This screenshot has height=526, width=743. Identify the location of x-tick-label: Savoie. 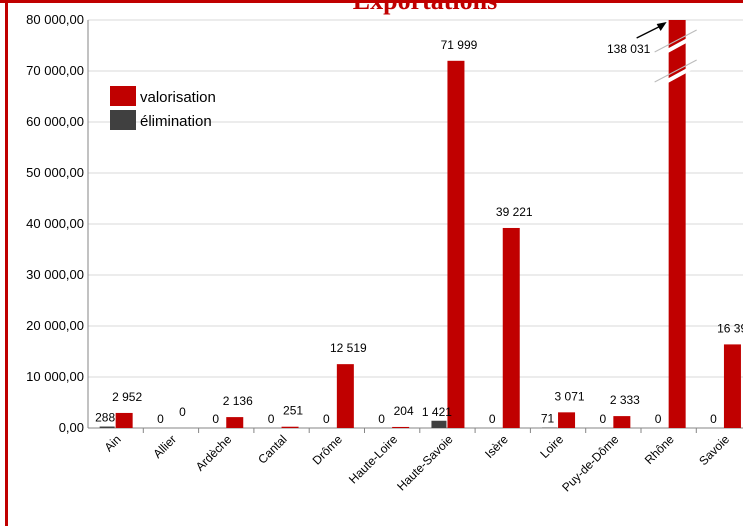
(714, 450).